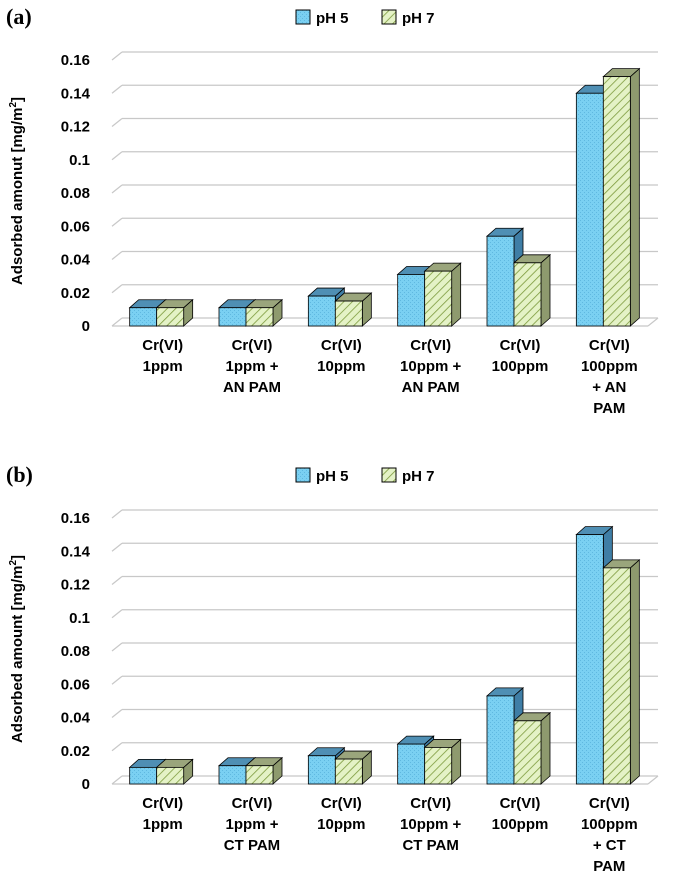 Image resolution: width=685 pixels, height=880 pixels. What do you see at coordinates (341, 824) in the screenshot?
I see `x-tick-label-line: 10ppm` at bounding box center [341, 824].